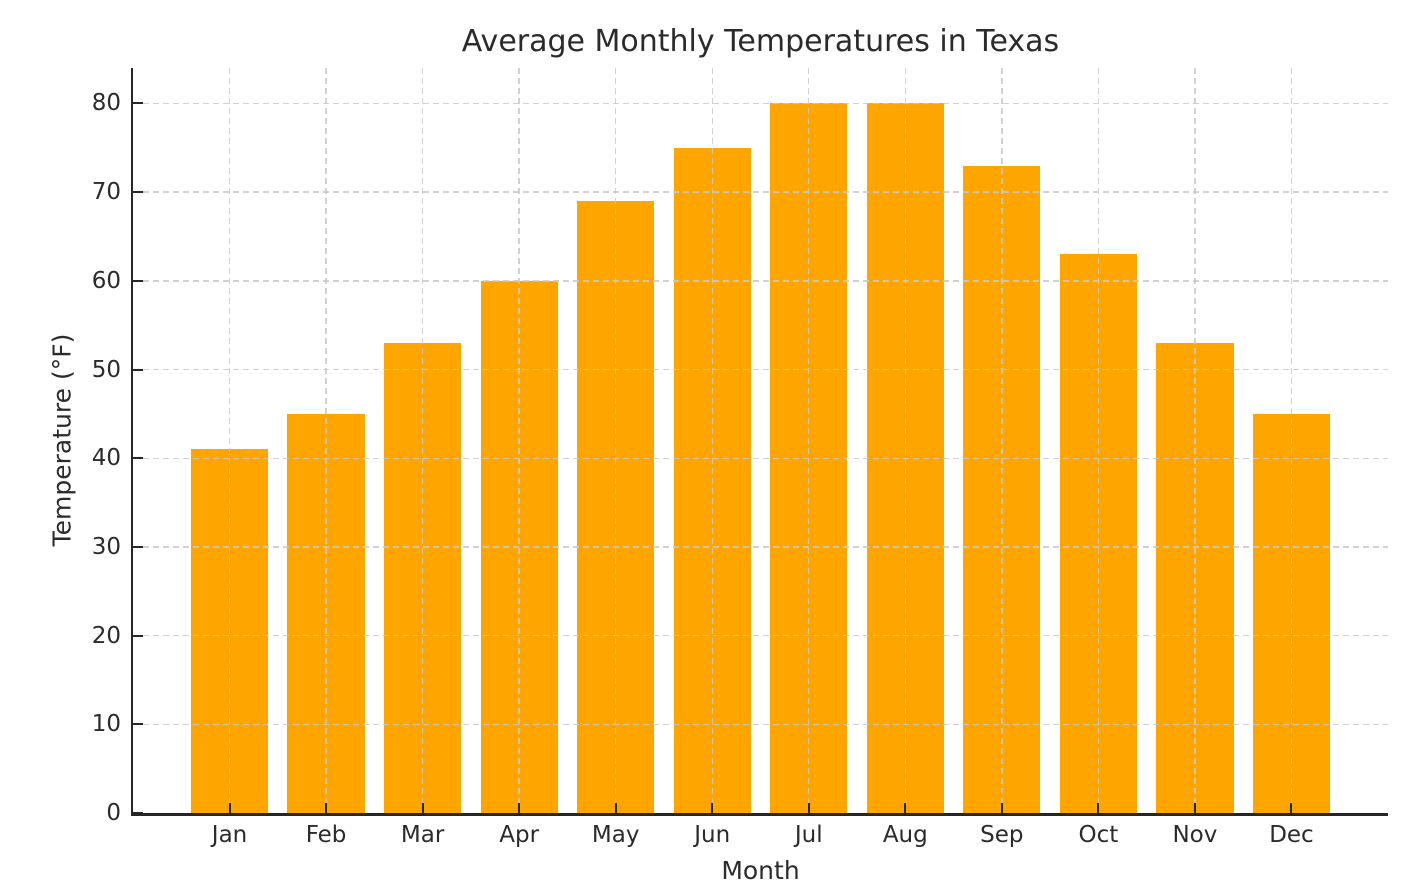 The width and height of the screenshot is (1404, 891). What do you see at coordinates (760, 870) in the screenshot?
I see `x-axis-label: Month` at bounding box center [760, 870].